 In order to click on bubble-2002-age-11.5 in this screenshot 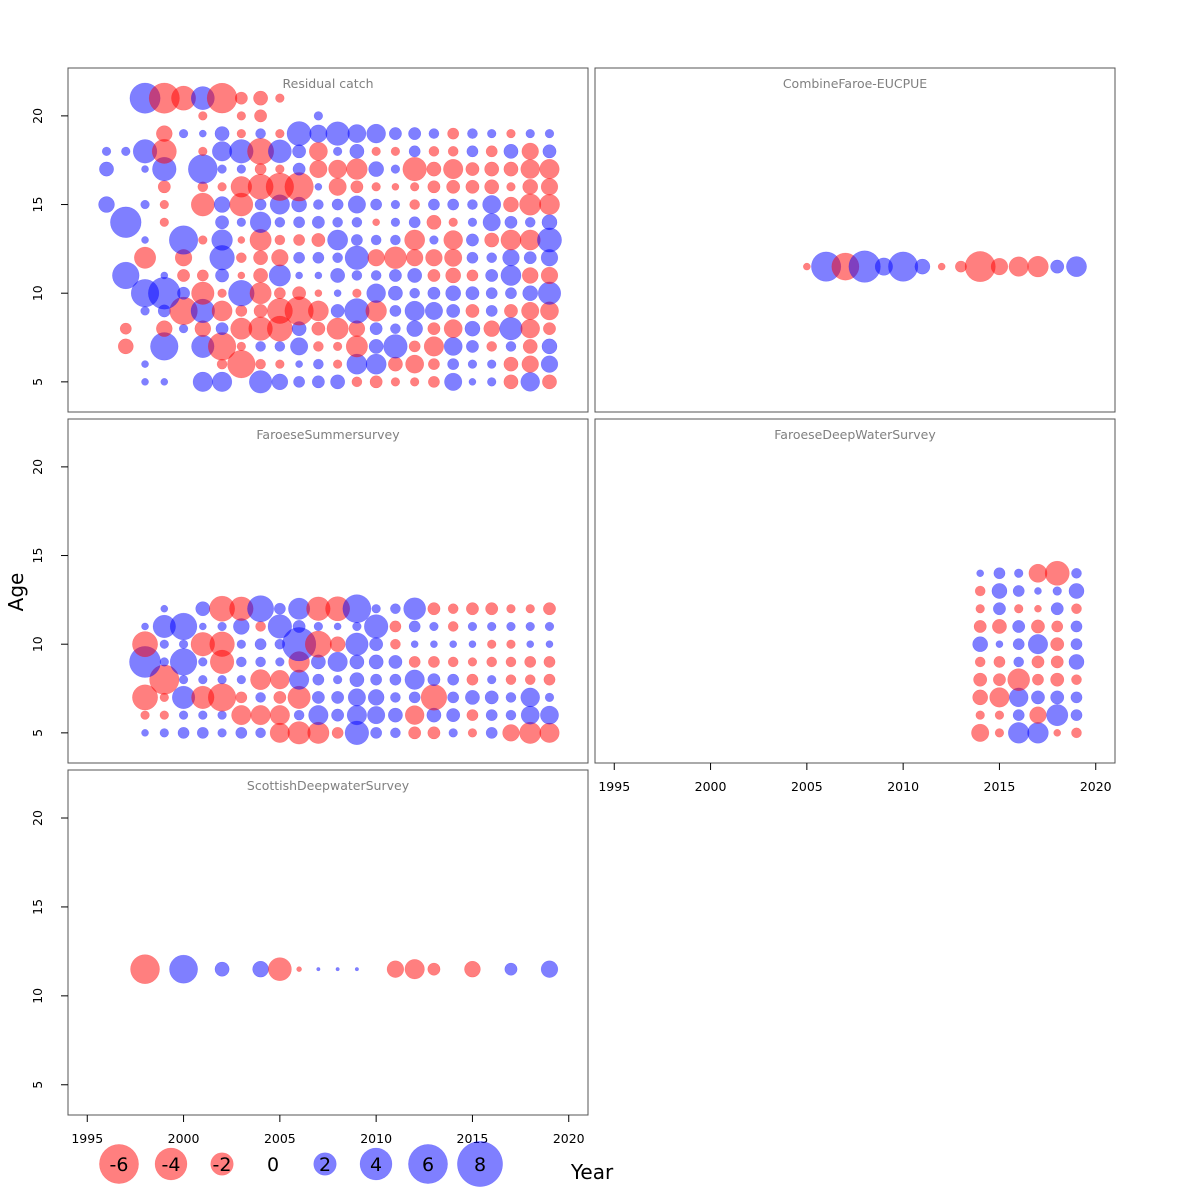, I will do `click(222, 969)`.